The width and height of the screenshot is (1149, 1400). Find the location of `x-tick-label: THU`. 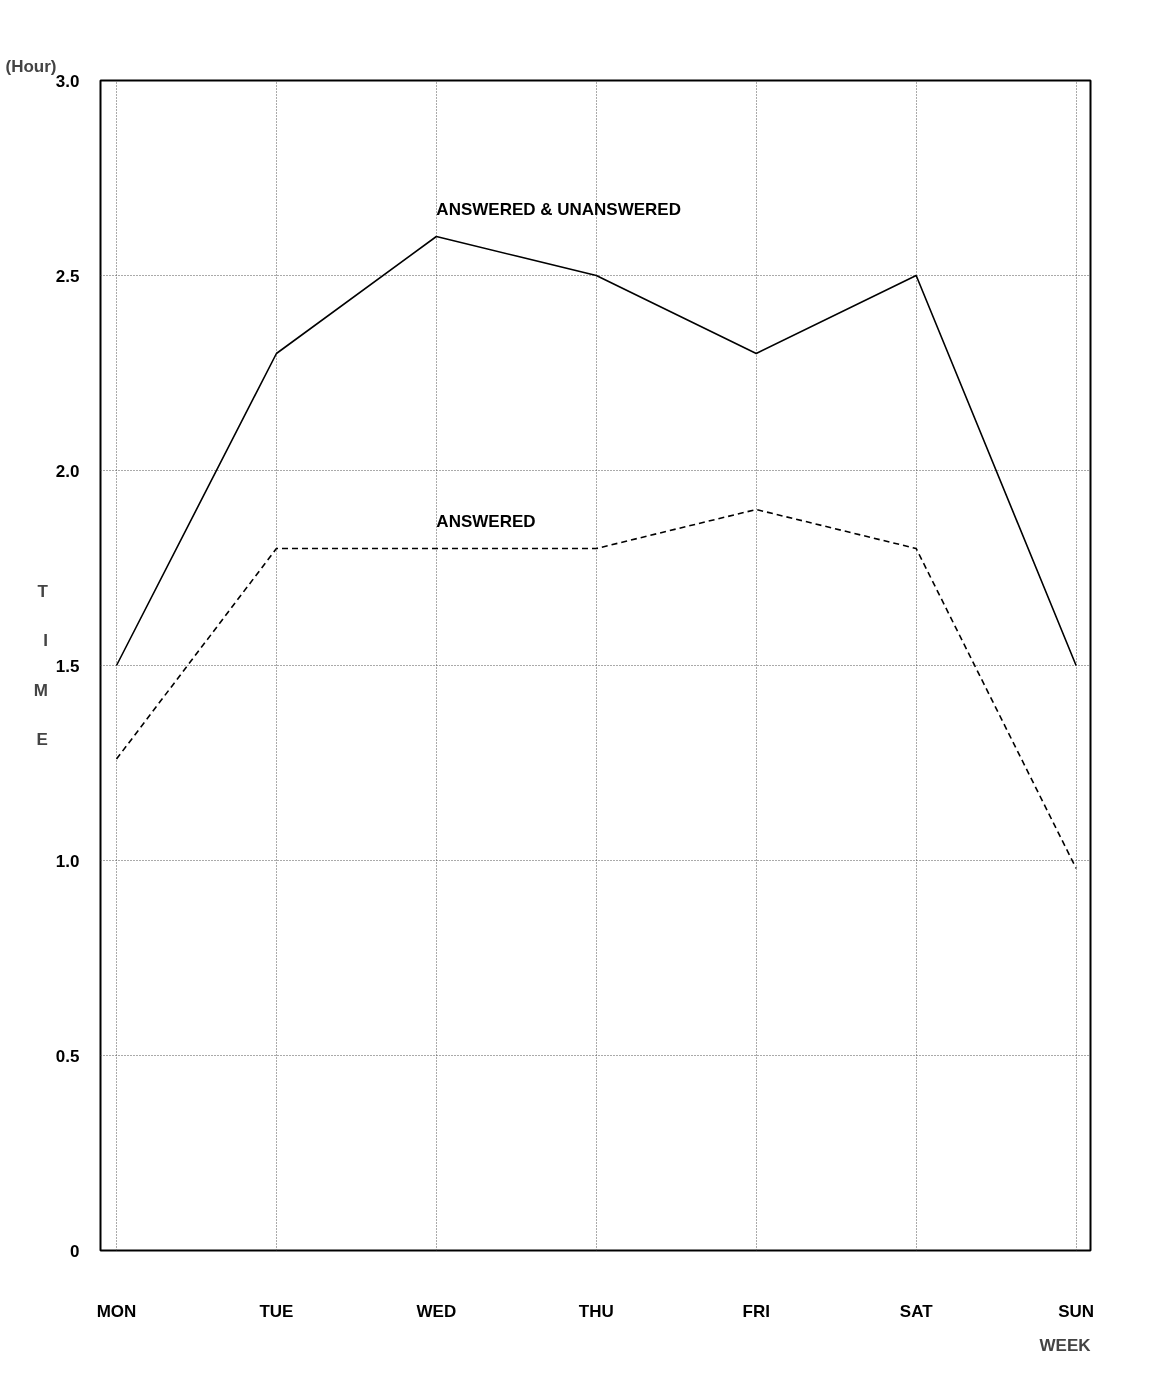

x-tick-label: THU is located at coordinates (596, 1311).